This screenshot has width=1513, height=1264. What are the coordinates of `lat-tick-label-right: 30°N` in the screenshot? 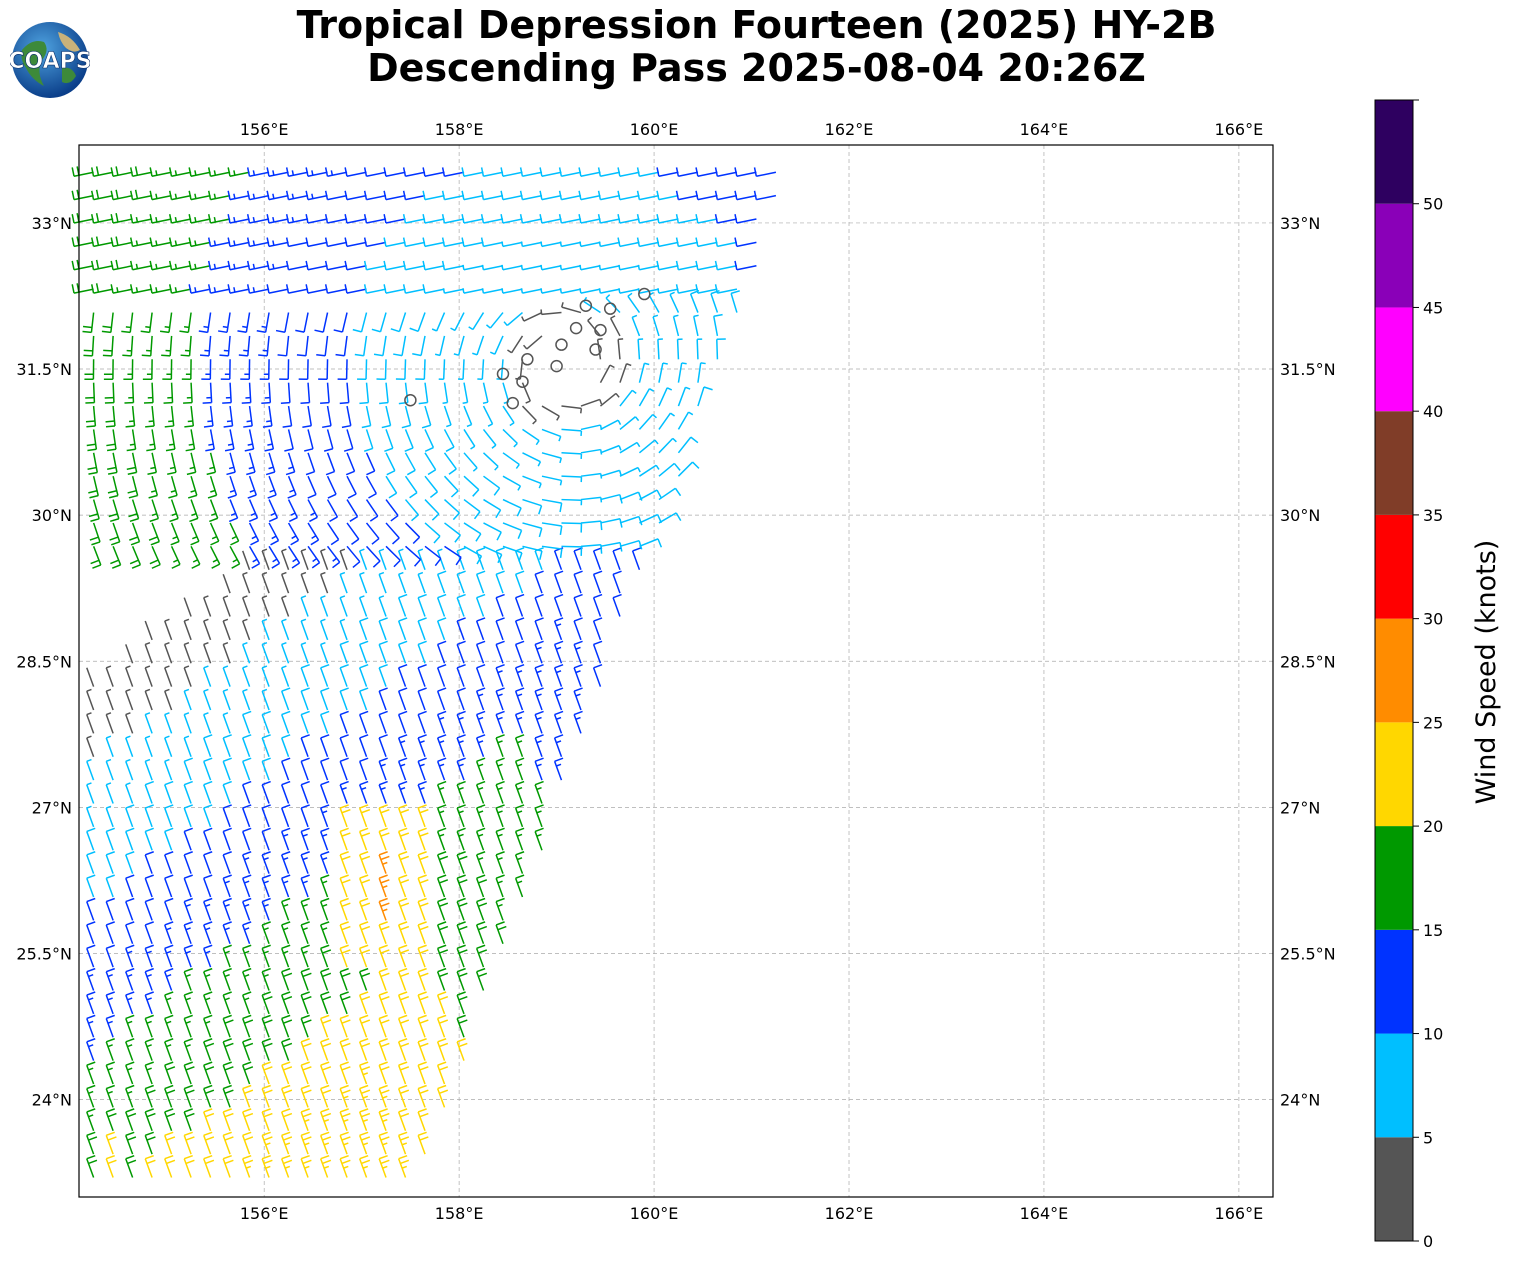 It's located at (1300, 515).